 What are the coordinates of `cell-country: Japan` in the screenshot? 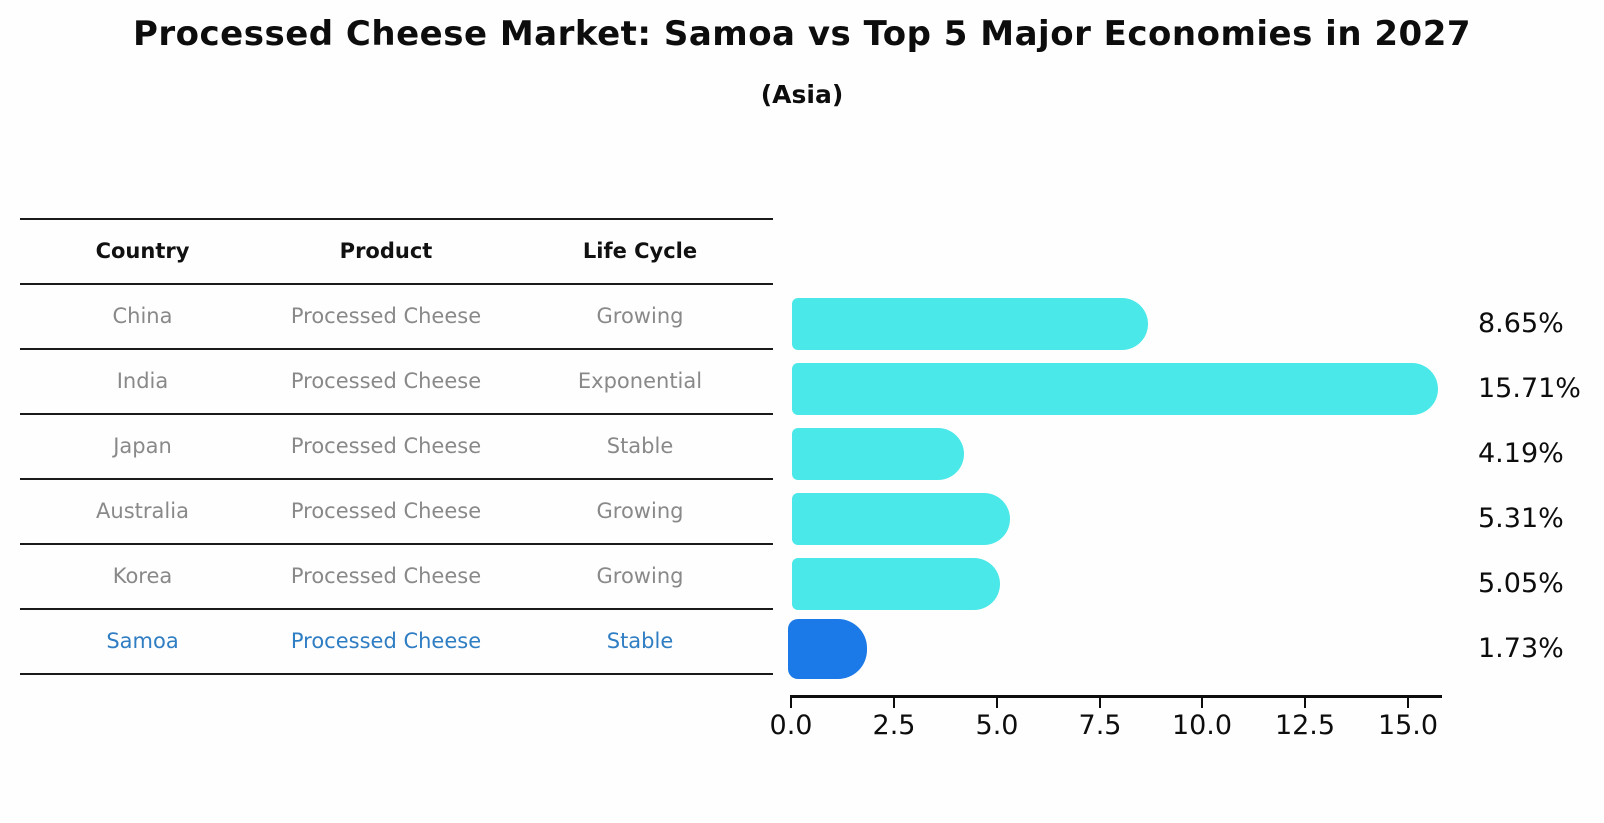 It's located at (142, 445).